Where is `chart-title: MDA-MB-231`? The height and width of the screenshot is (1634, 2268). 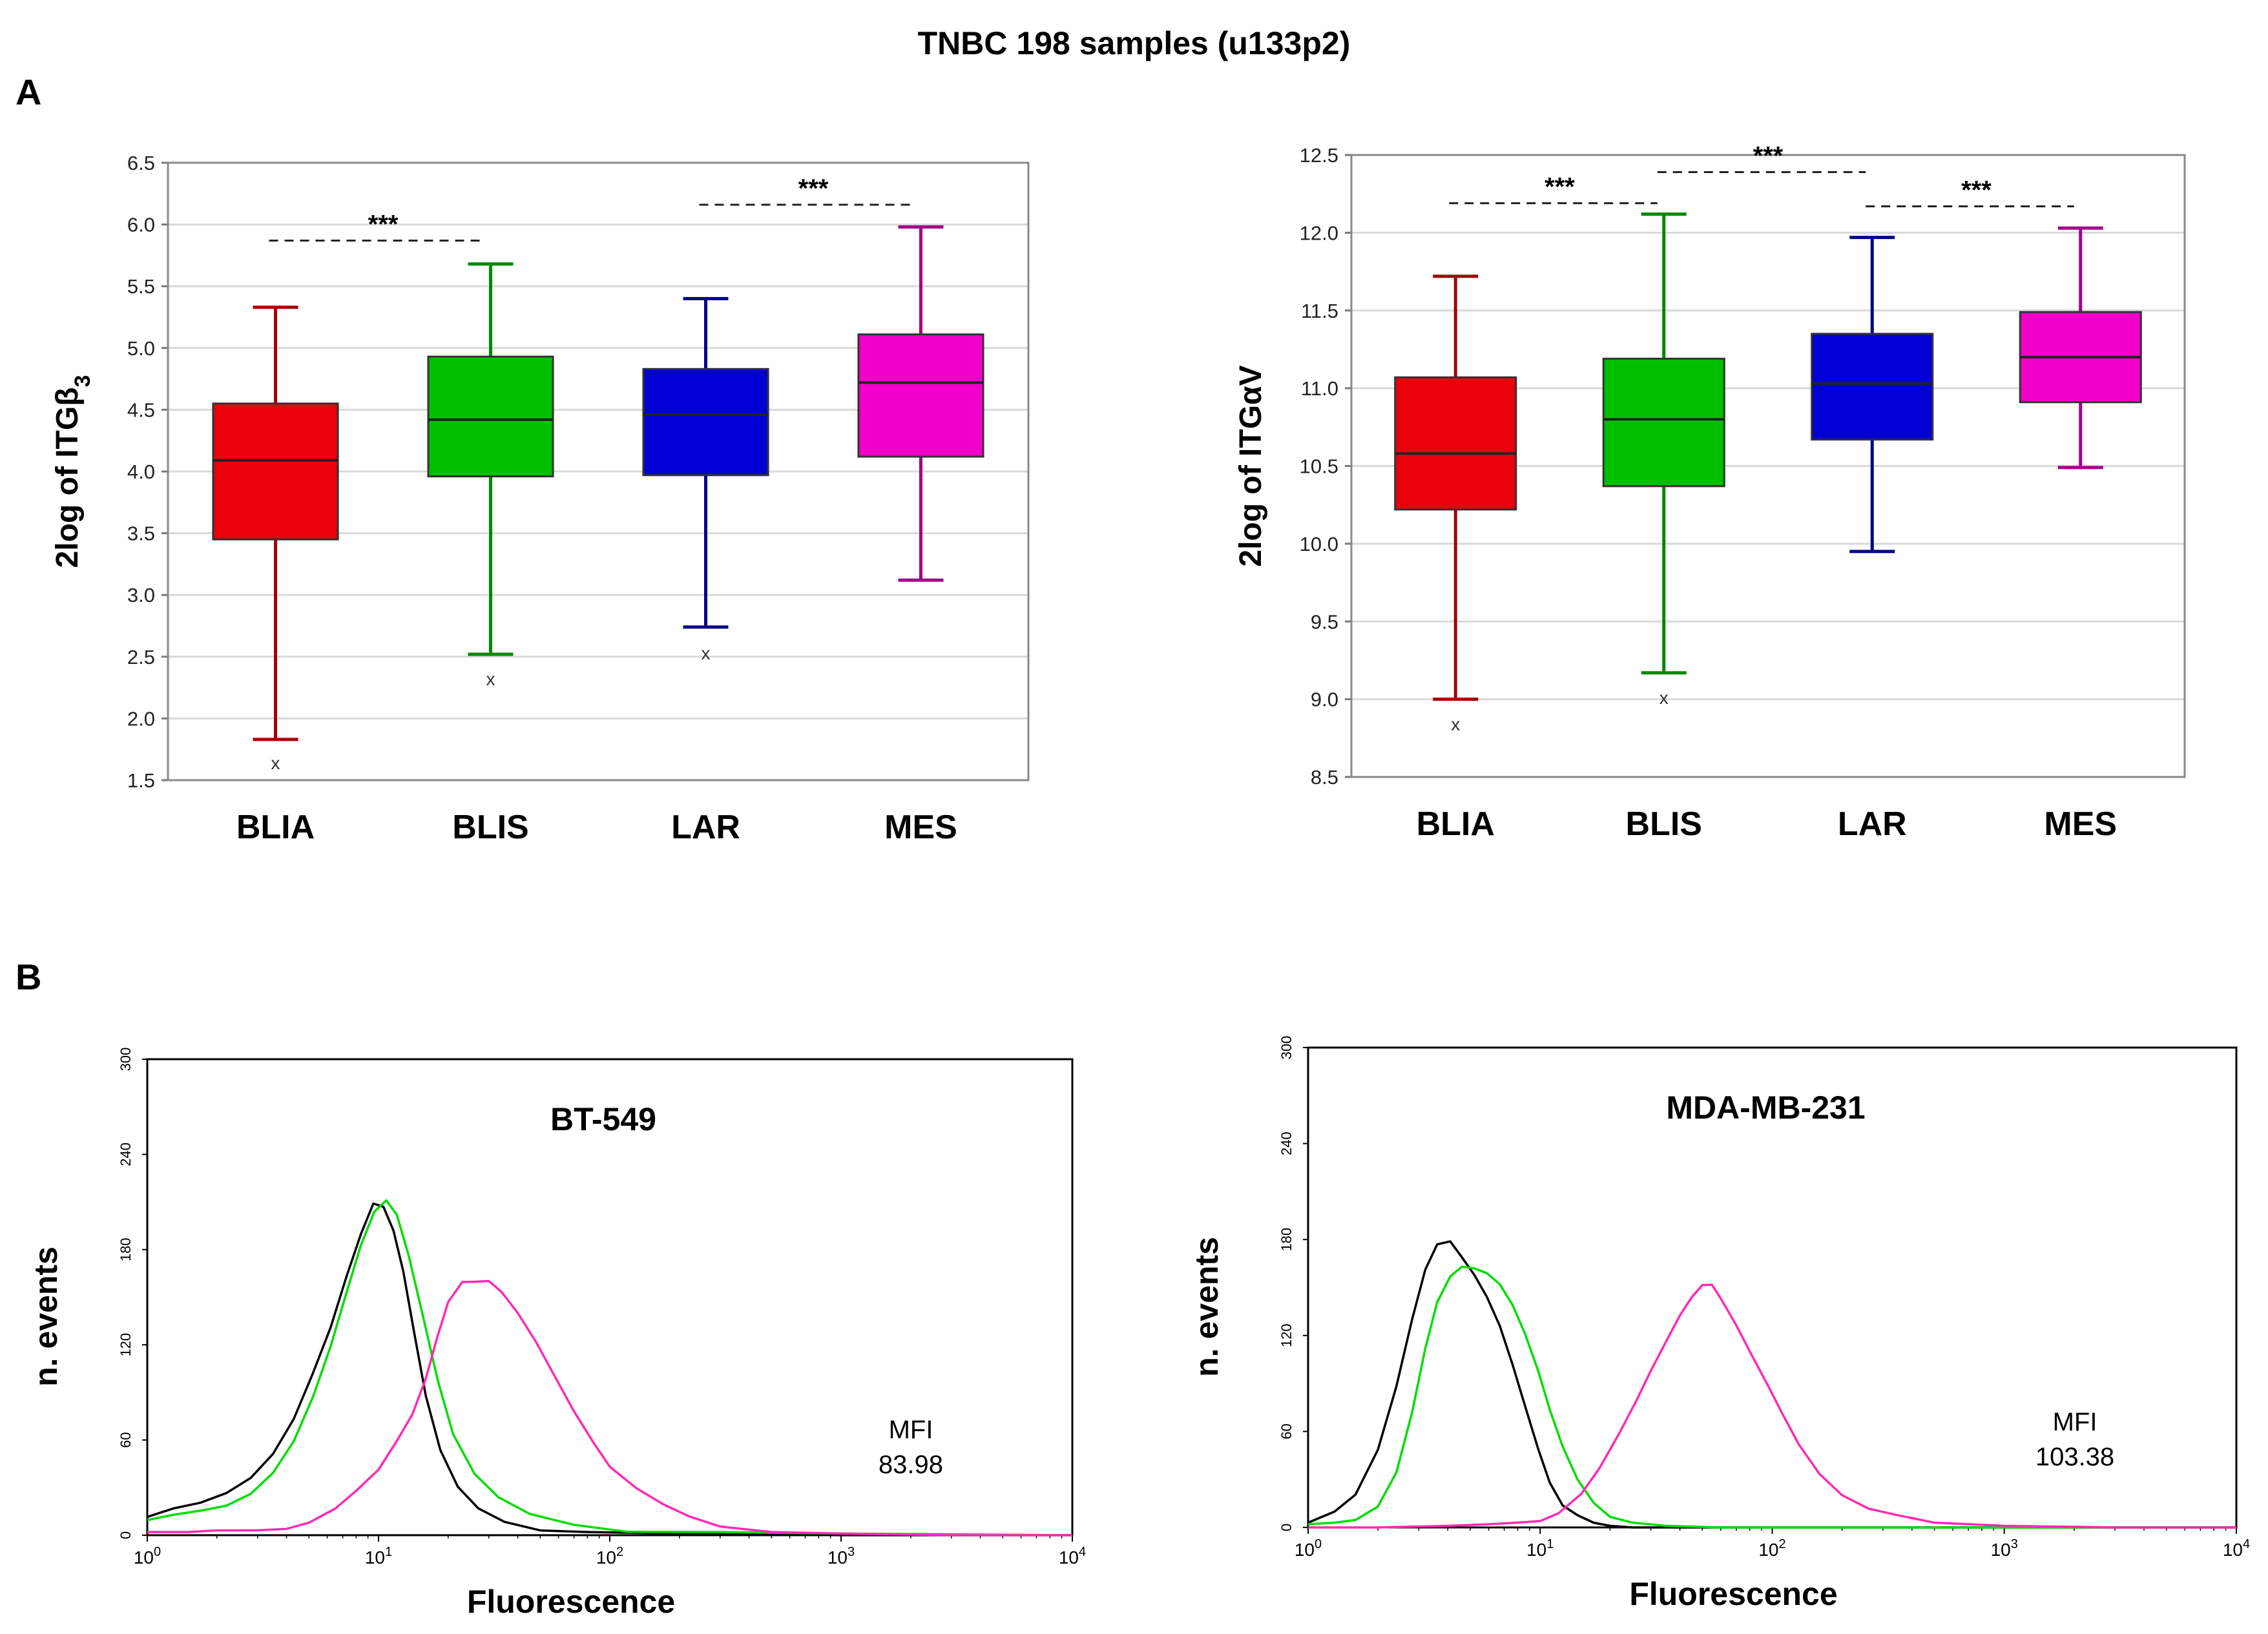 chart-title: MDA-MB-231 is located at coordinates (1765, 1108).